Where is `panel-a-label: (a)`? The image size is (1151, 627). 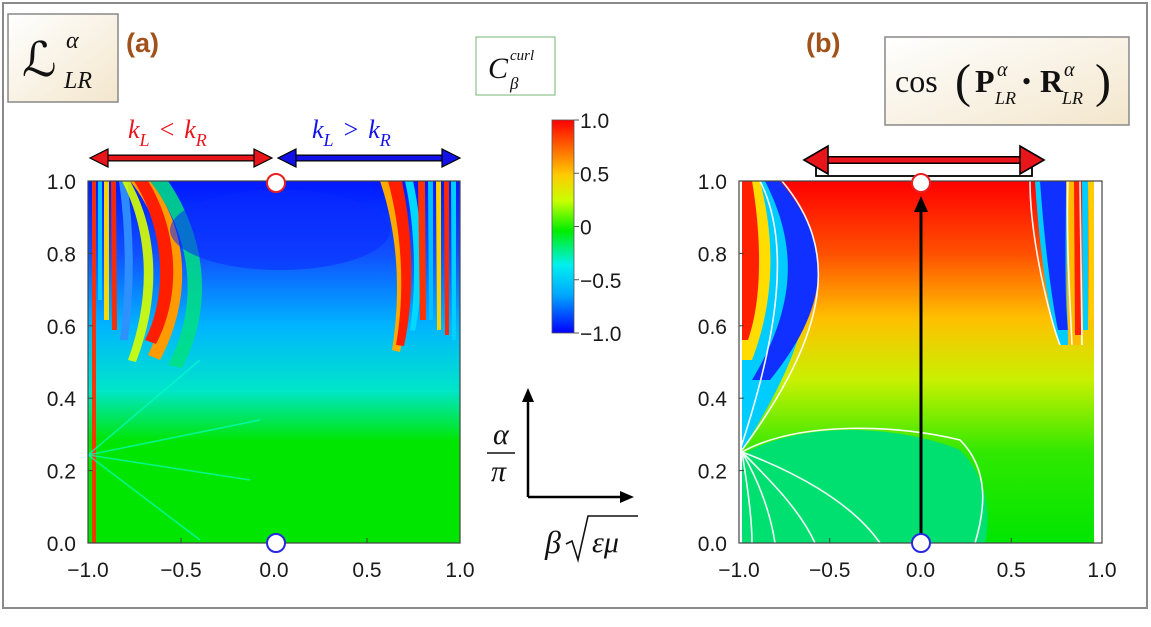
panel-a-label: (a) is located at coordinates (142, 43).